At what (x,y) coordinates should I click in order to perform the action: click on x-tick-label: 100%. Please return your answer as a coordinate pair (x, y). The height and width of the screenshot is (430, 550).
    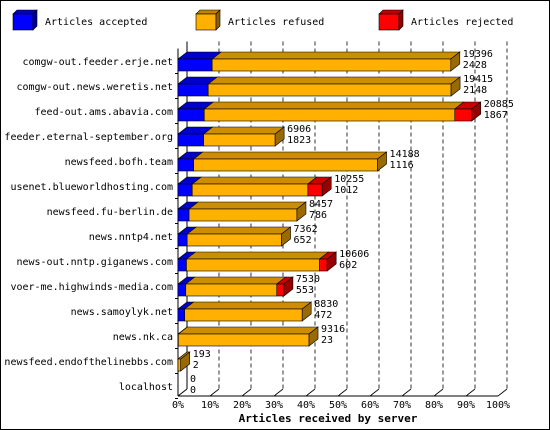
    Looking at the image, I should click on (498, 405).